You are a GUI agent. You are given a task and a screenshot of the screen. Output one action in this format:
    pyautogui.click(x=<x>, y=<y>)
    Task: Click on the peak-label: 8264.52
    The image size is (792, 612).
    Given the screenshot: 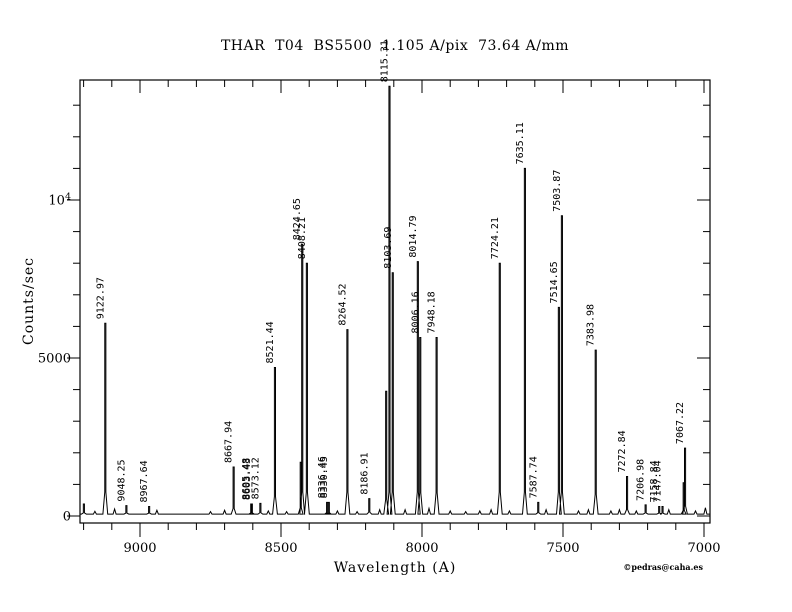 What is the action you would take?
    pyautogui.click(x=342, y=304)
    